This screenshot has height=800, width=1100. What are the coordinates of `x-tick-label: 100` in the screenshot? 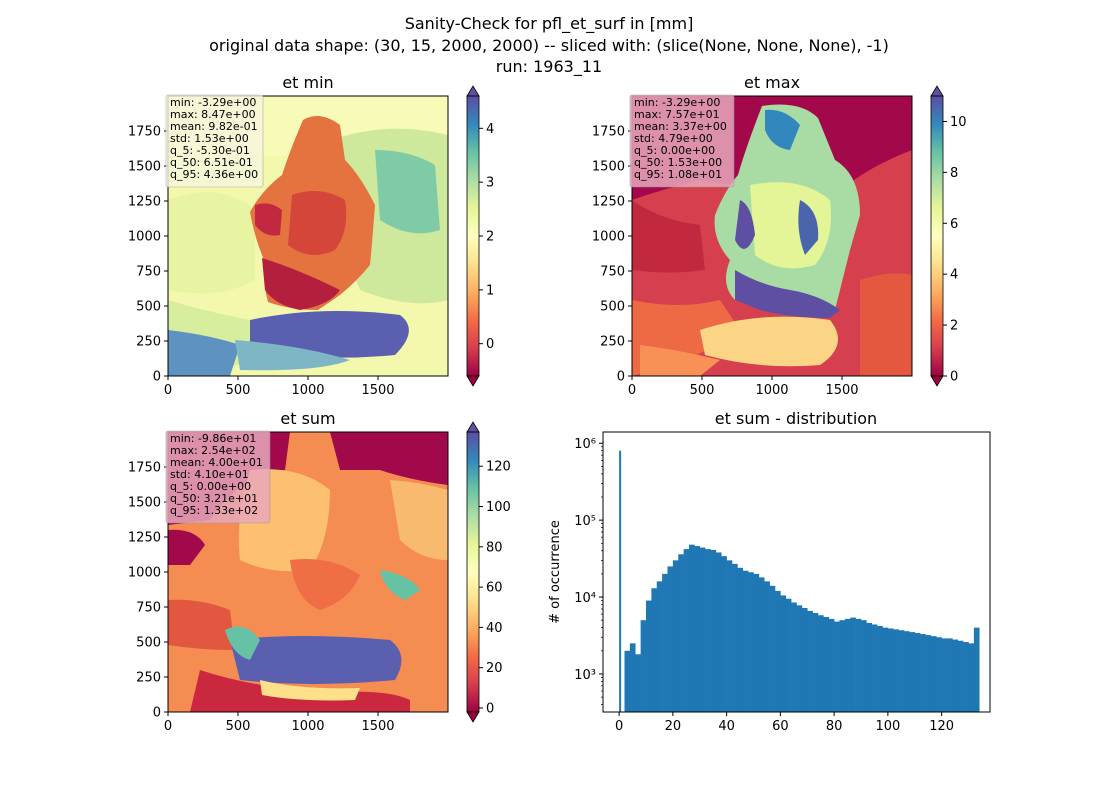 It's located at (887, 726).